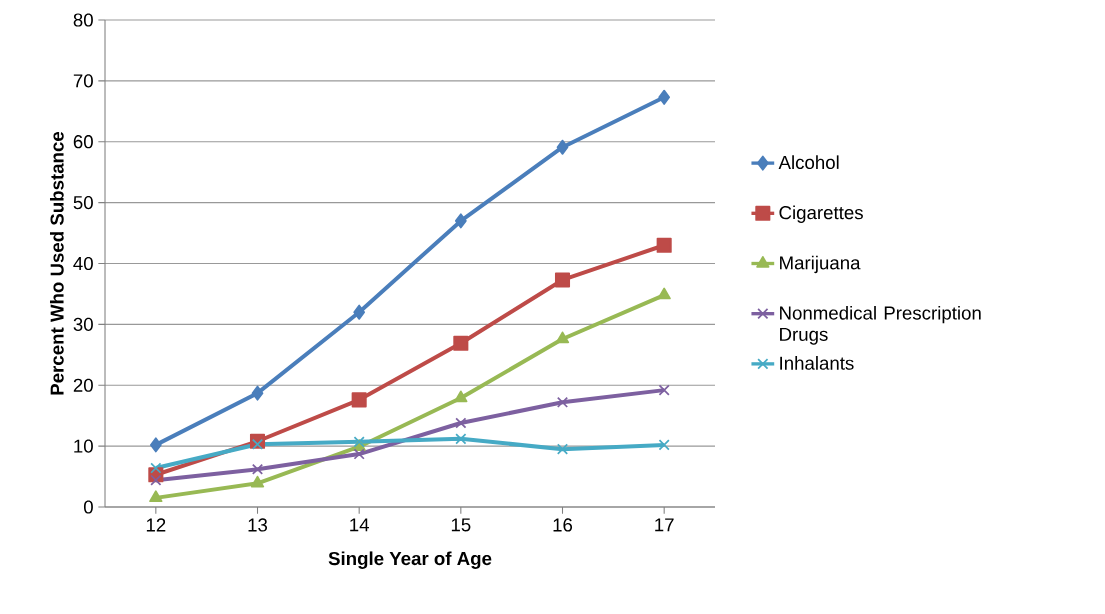 This screenshot has width=1105, height=614. I want to click on y-tick-label: 70, so click(83, 81).